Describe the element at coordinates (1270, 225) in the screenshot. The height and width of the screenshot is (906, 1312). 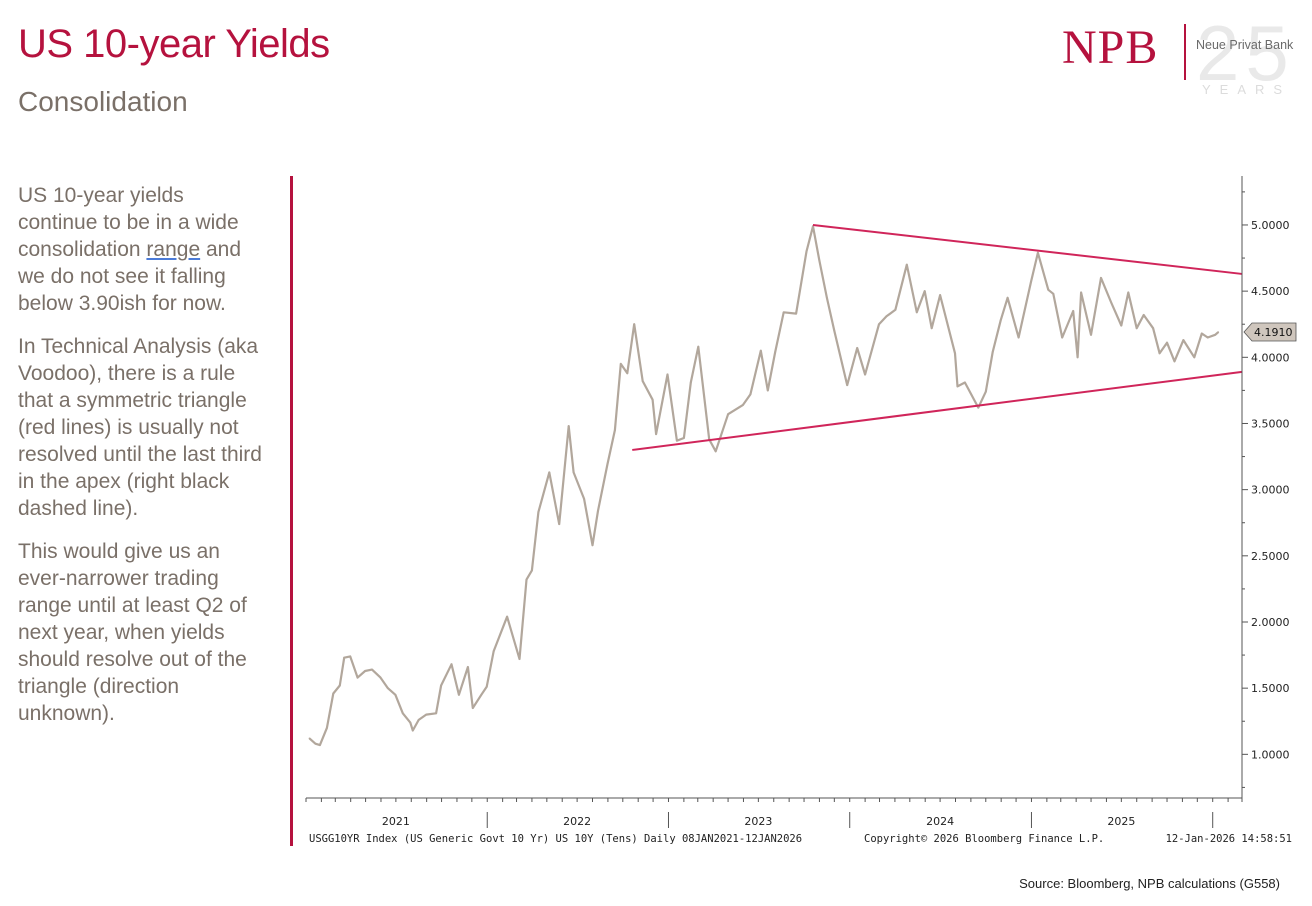
I see `y-tick-label: 5.0000` at that location.